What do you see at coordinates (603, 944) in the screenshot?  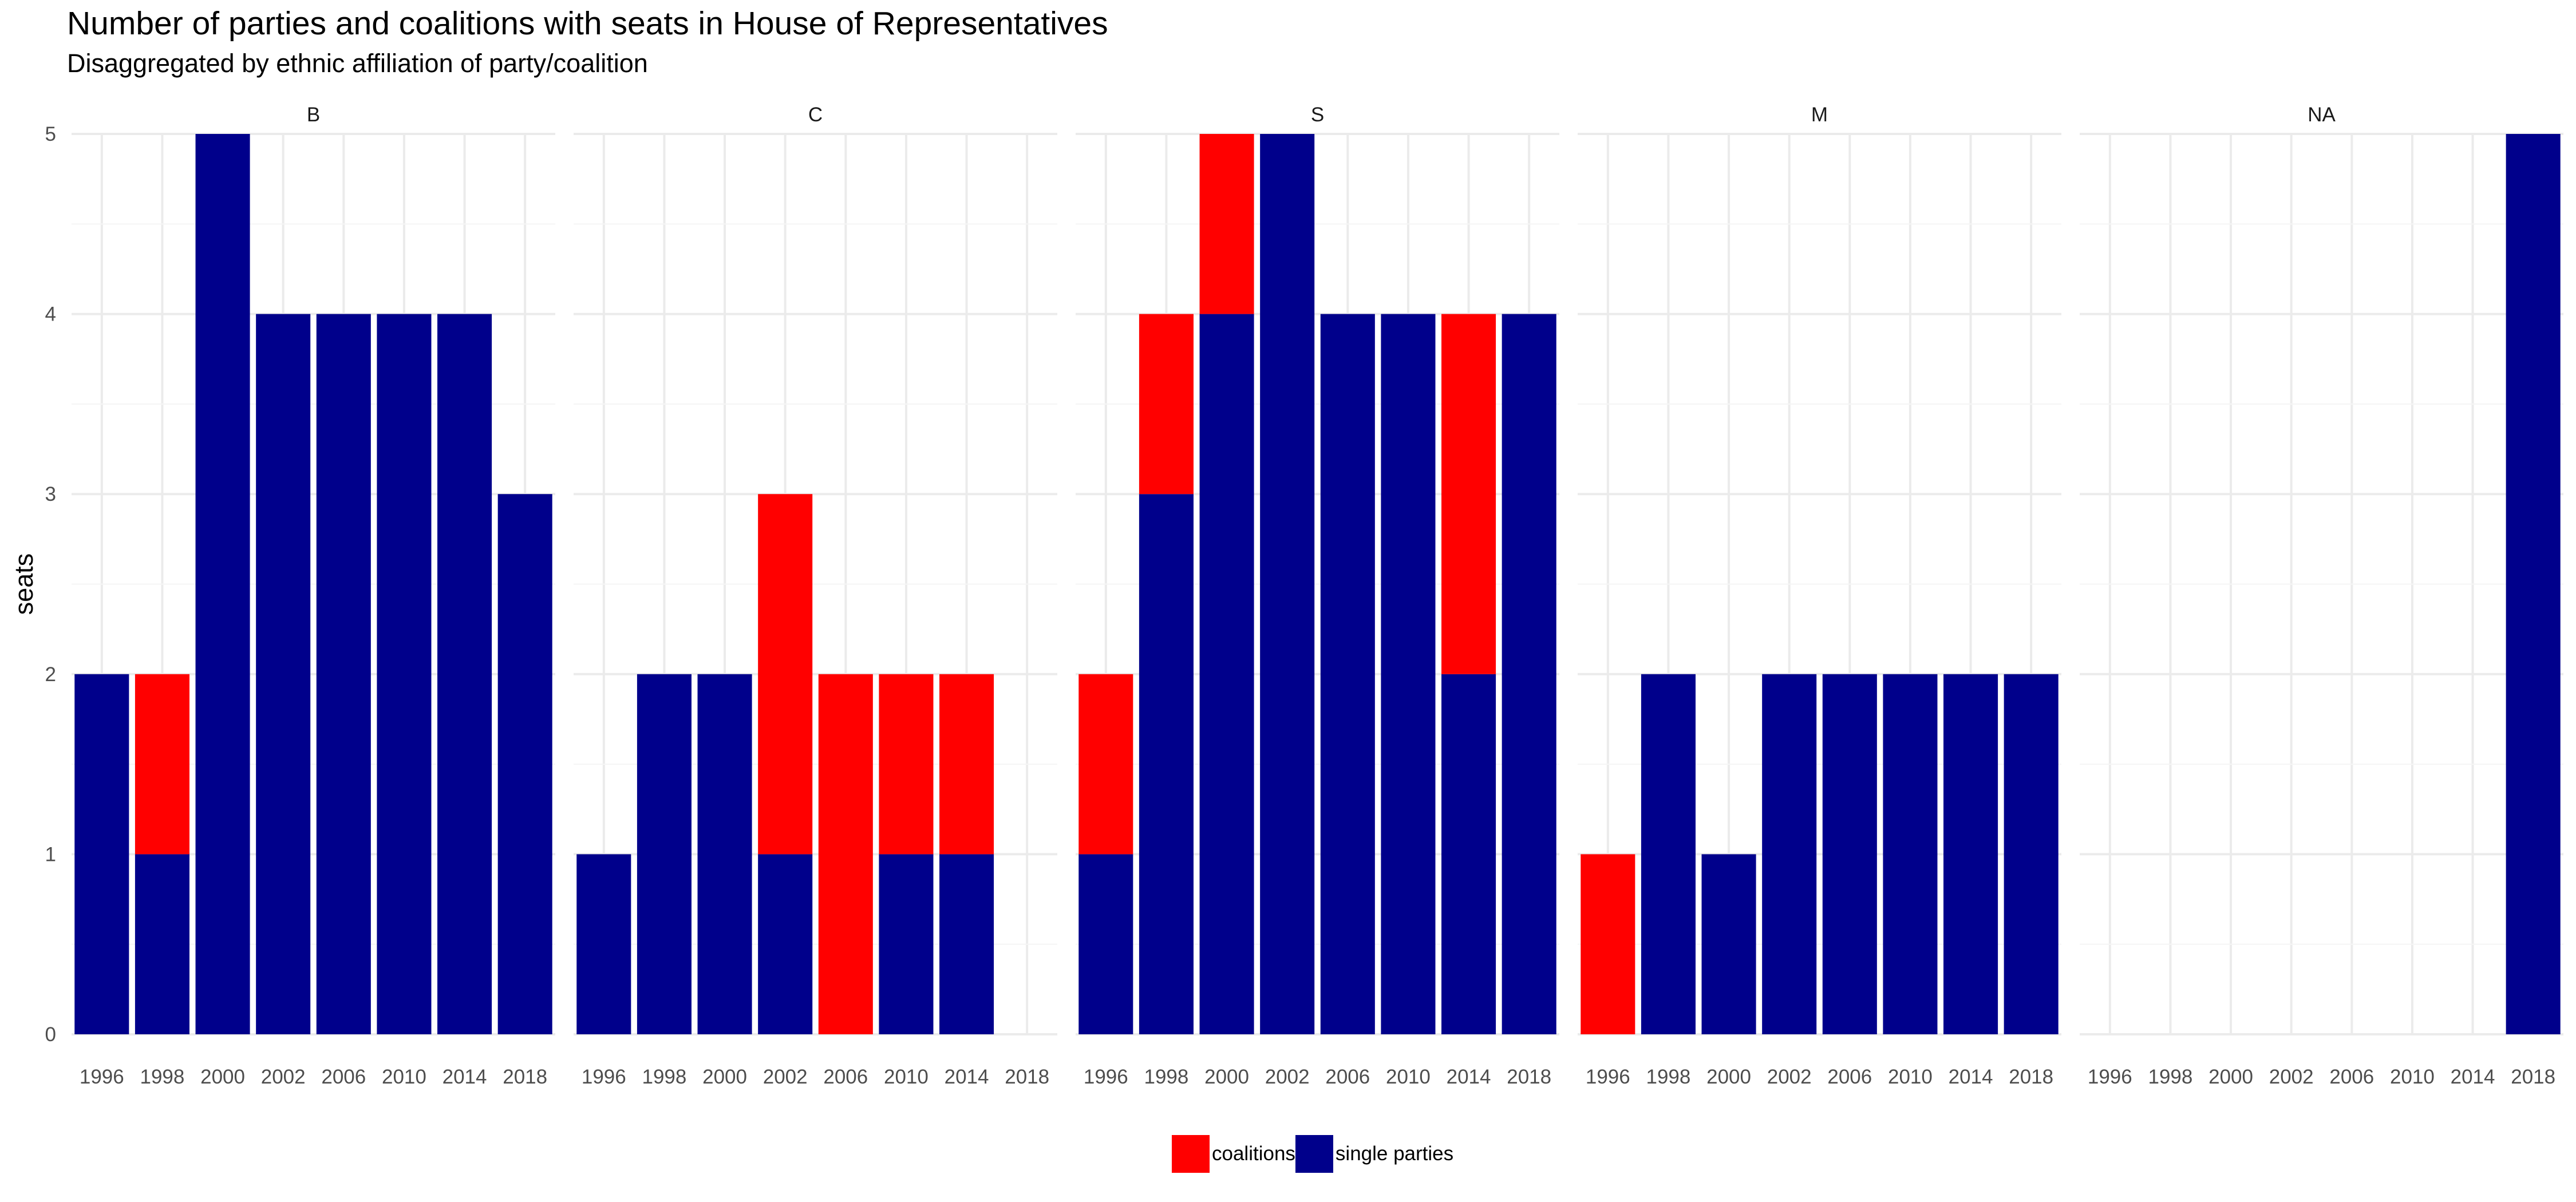 I see `bar-single-parties-C-1996` at bounding box center [603, 944].